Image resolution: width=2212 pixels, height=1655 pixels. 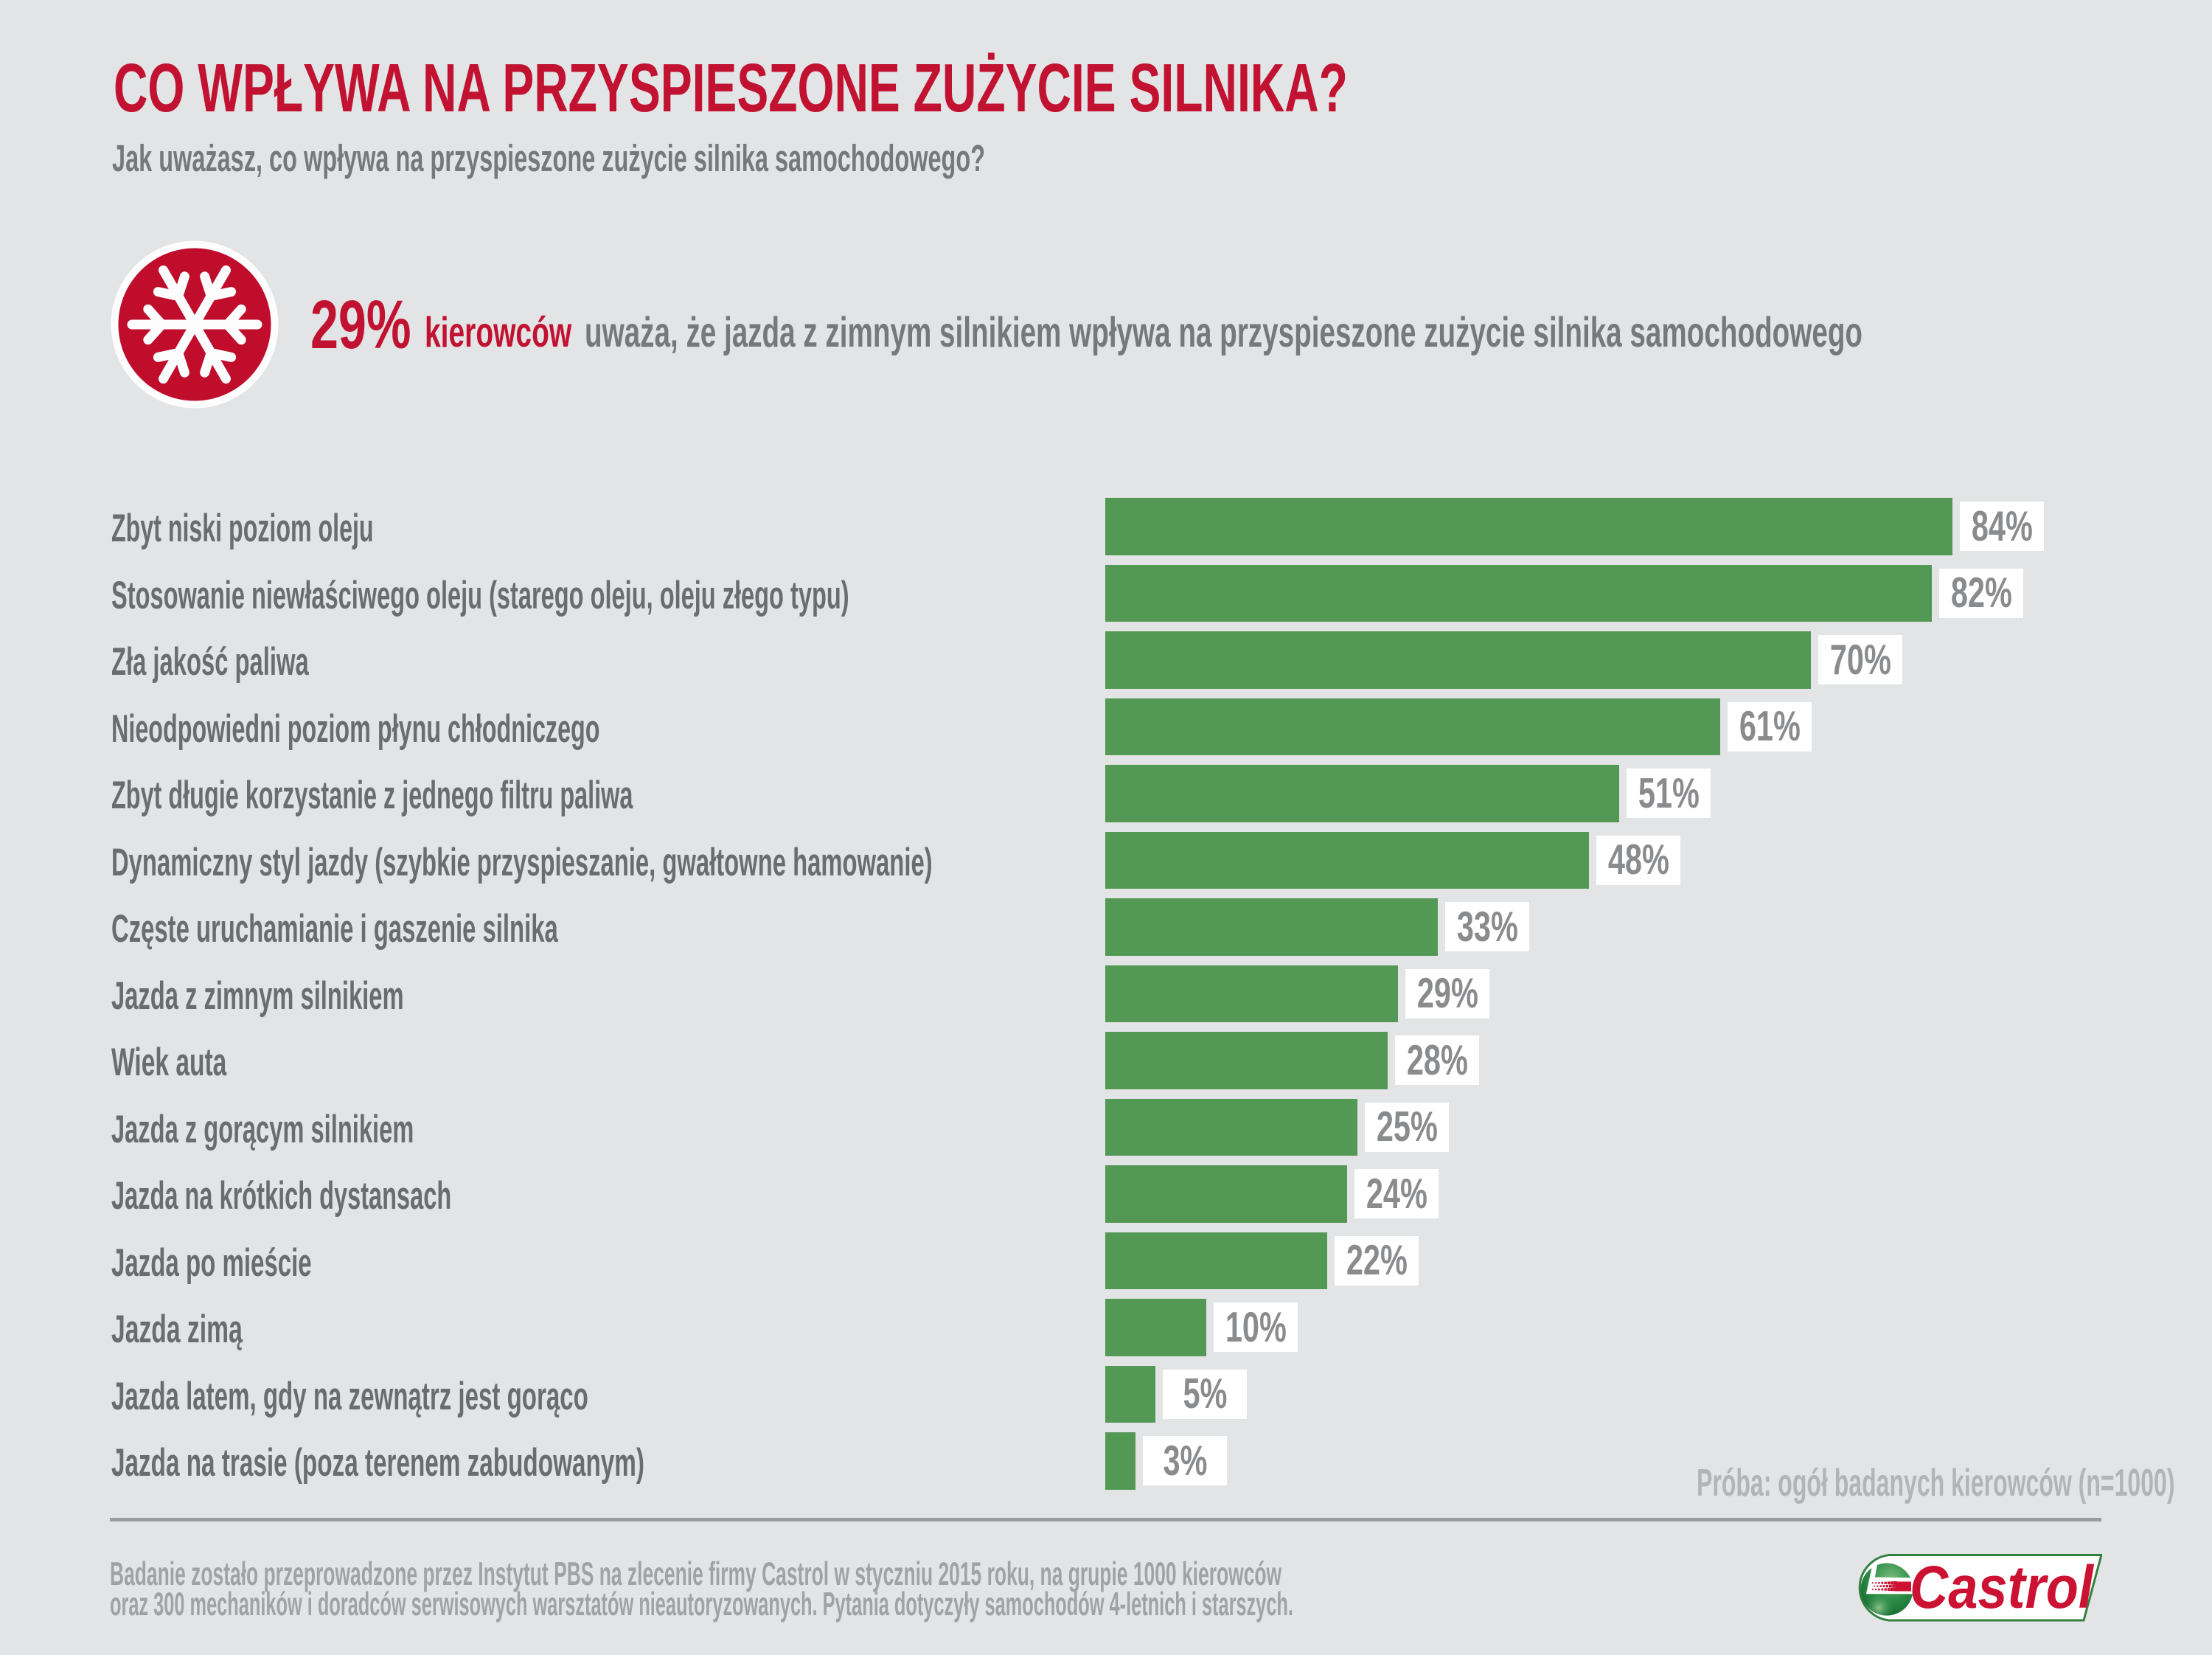 I want to click on svg-text: Castrol, so click(x=2002, y=1588).